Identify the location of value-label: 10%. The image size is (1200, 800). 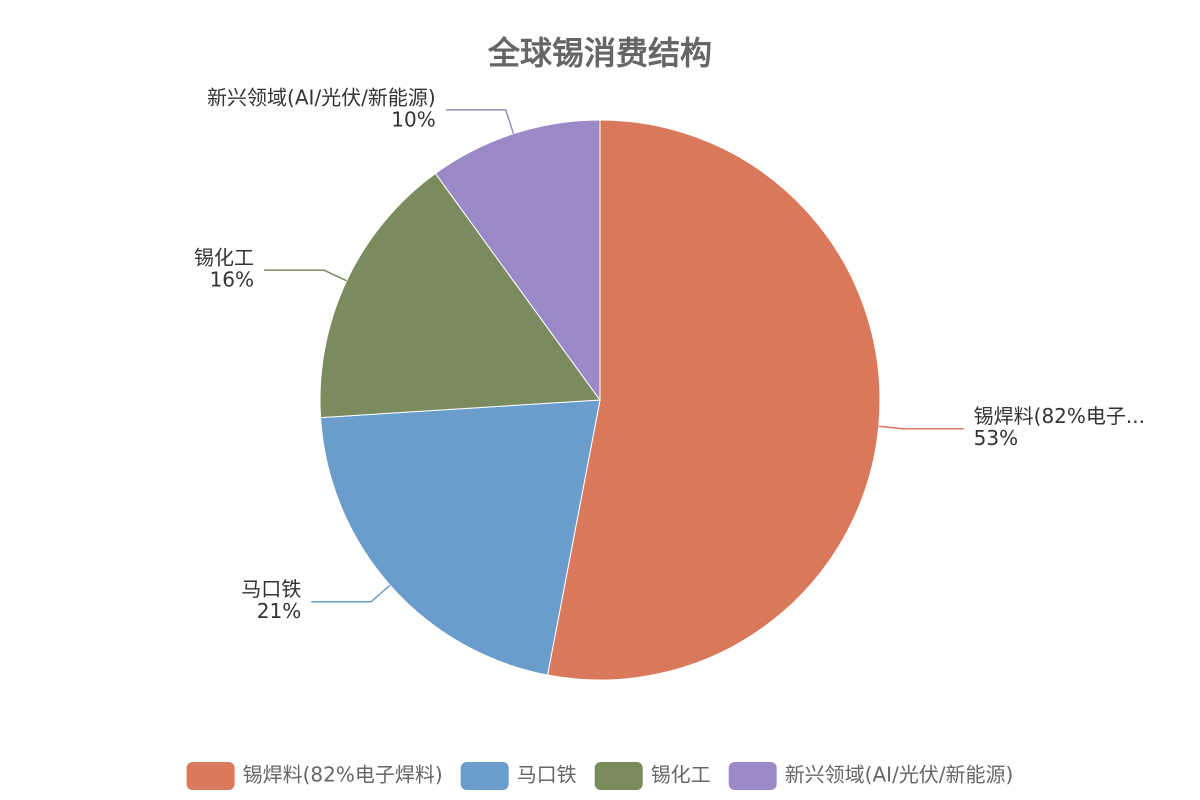
(413, 119).